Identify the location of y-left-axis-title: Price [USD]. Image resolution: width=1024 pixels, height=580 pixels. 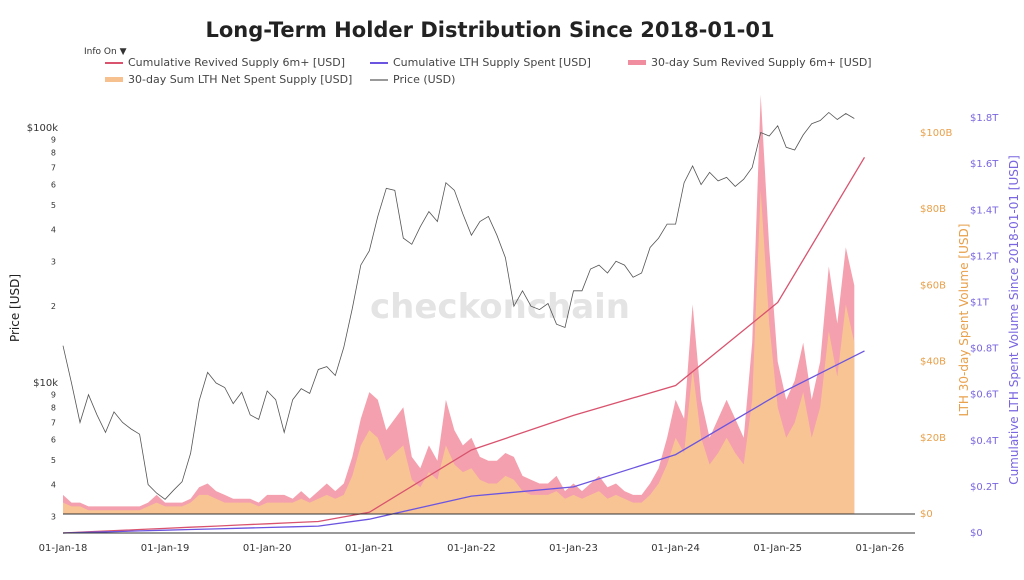
(15, 308).